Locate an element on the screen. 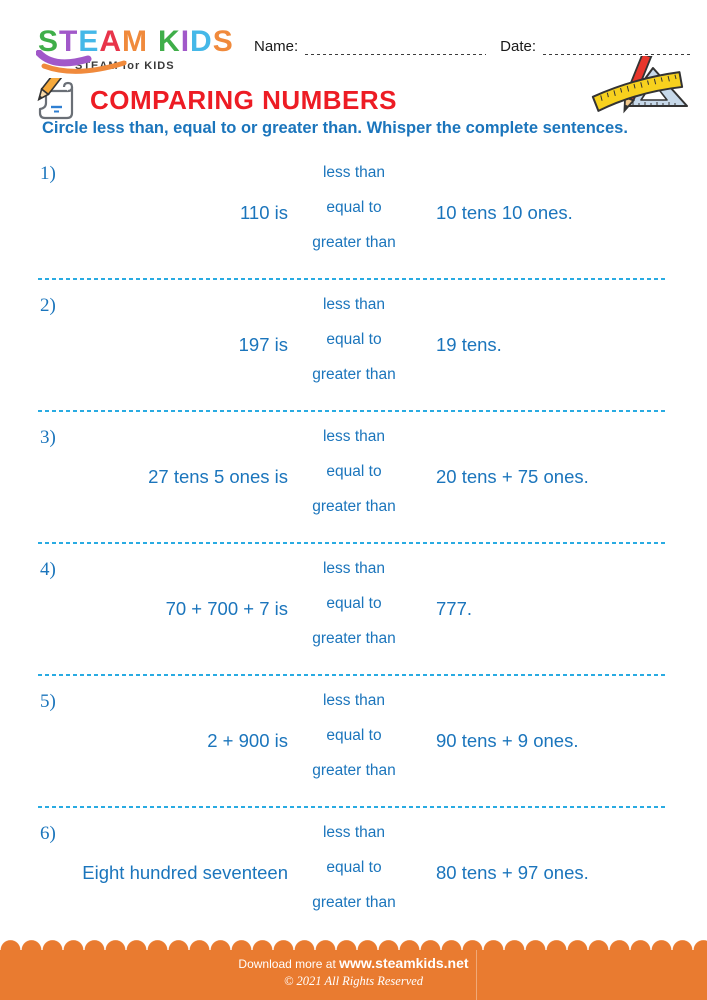  footer-divider-line is located at coordinates (476, 975).